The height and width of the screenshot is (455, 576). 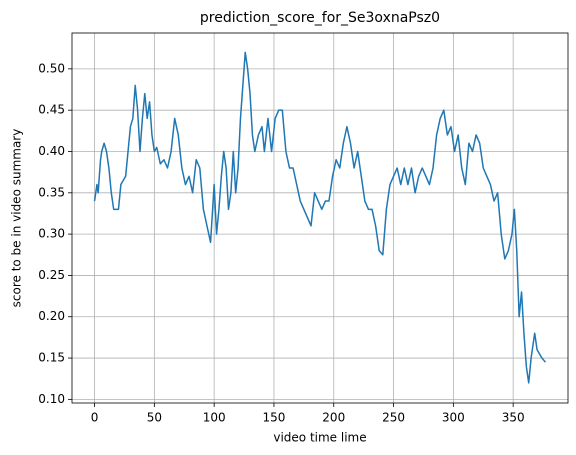 What do you see at coordinates (51, 316) in the screenshot?
I see `y-tick-label: 0.20` at bounding box center [51, 316].